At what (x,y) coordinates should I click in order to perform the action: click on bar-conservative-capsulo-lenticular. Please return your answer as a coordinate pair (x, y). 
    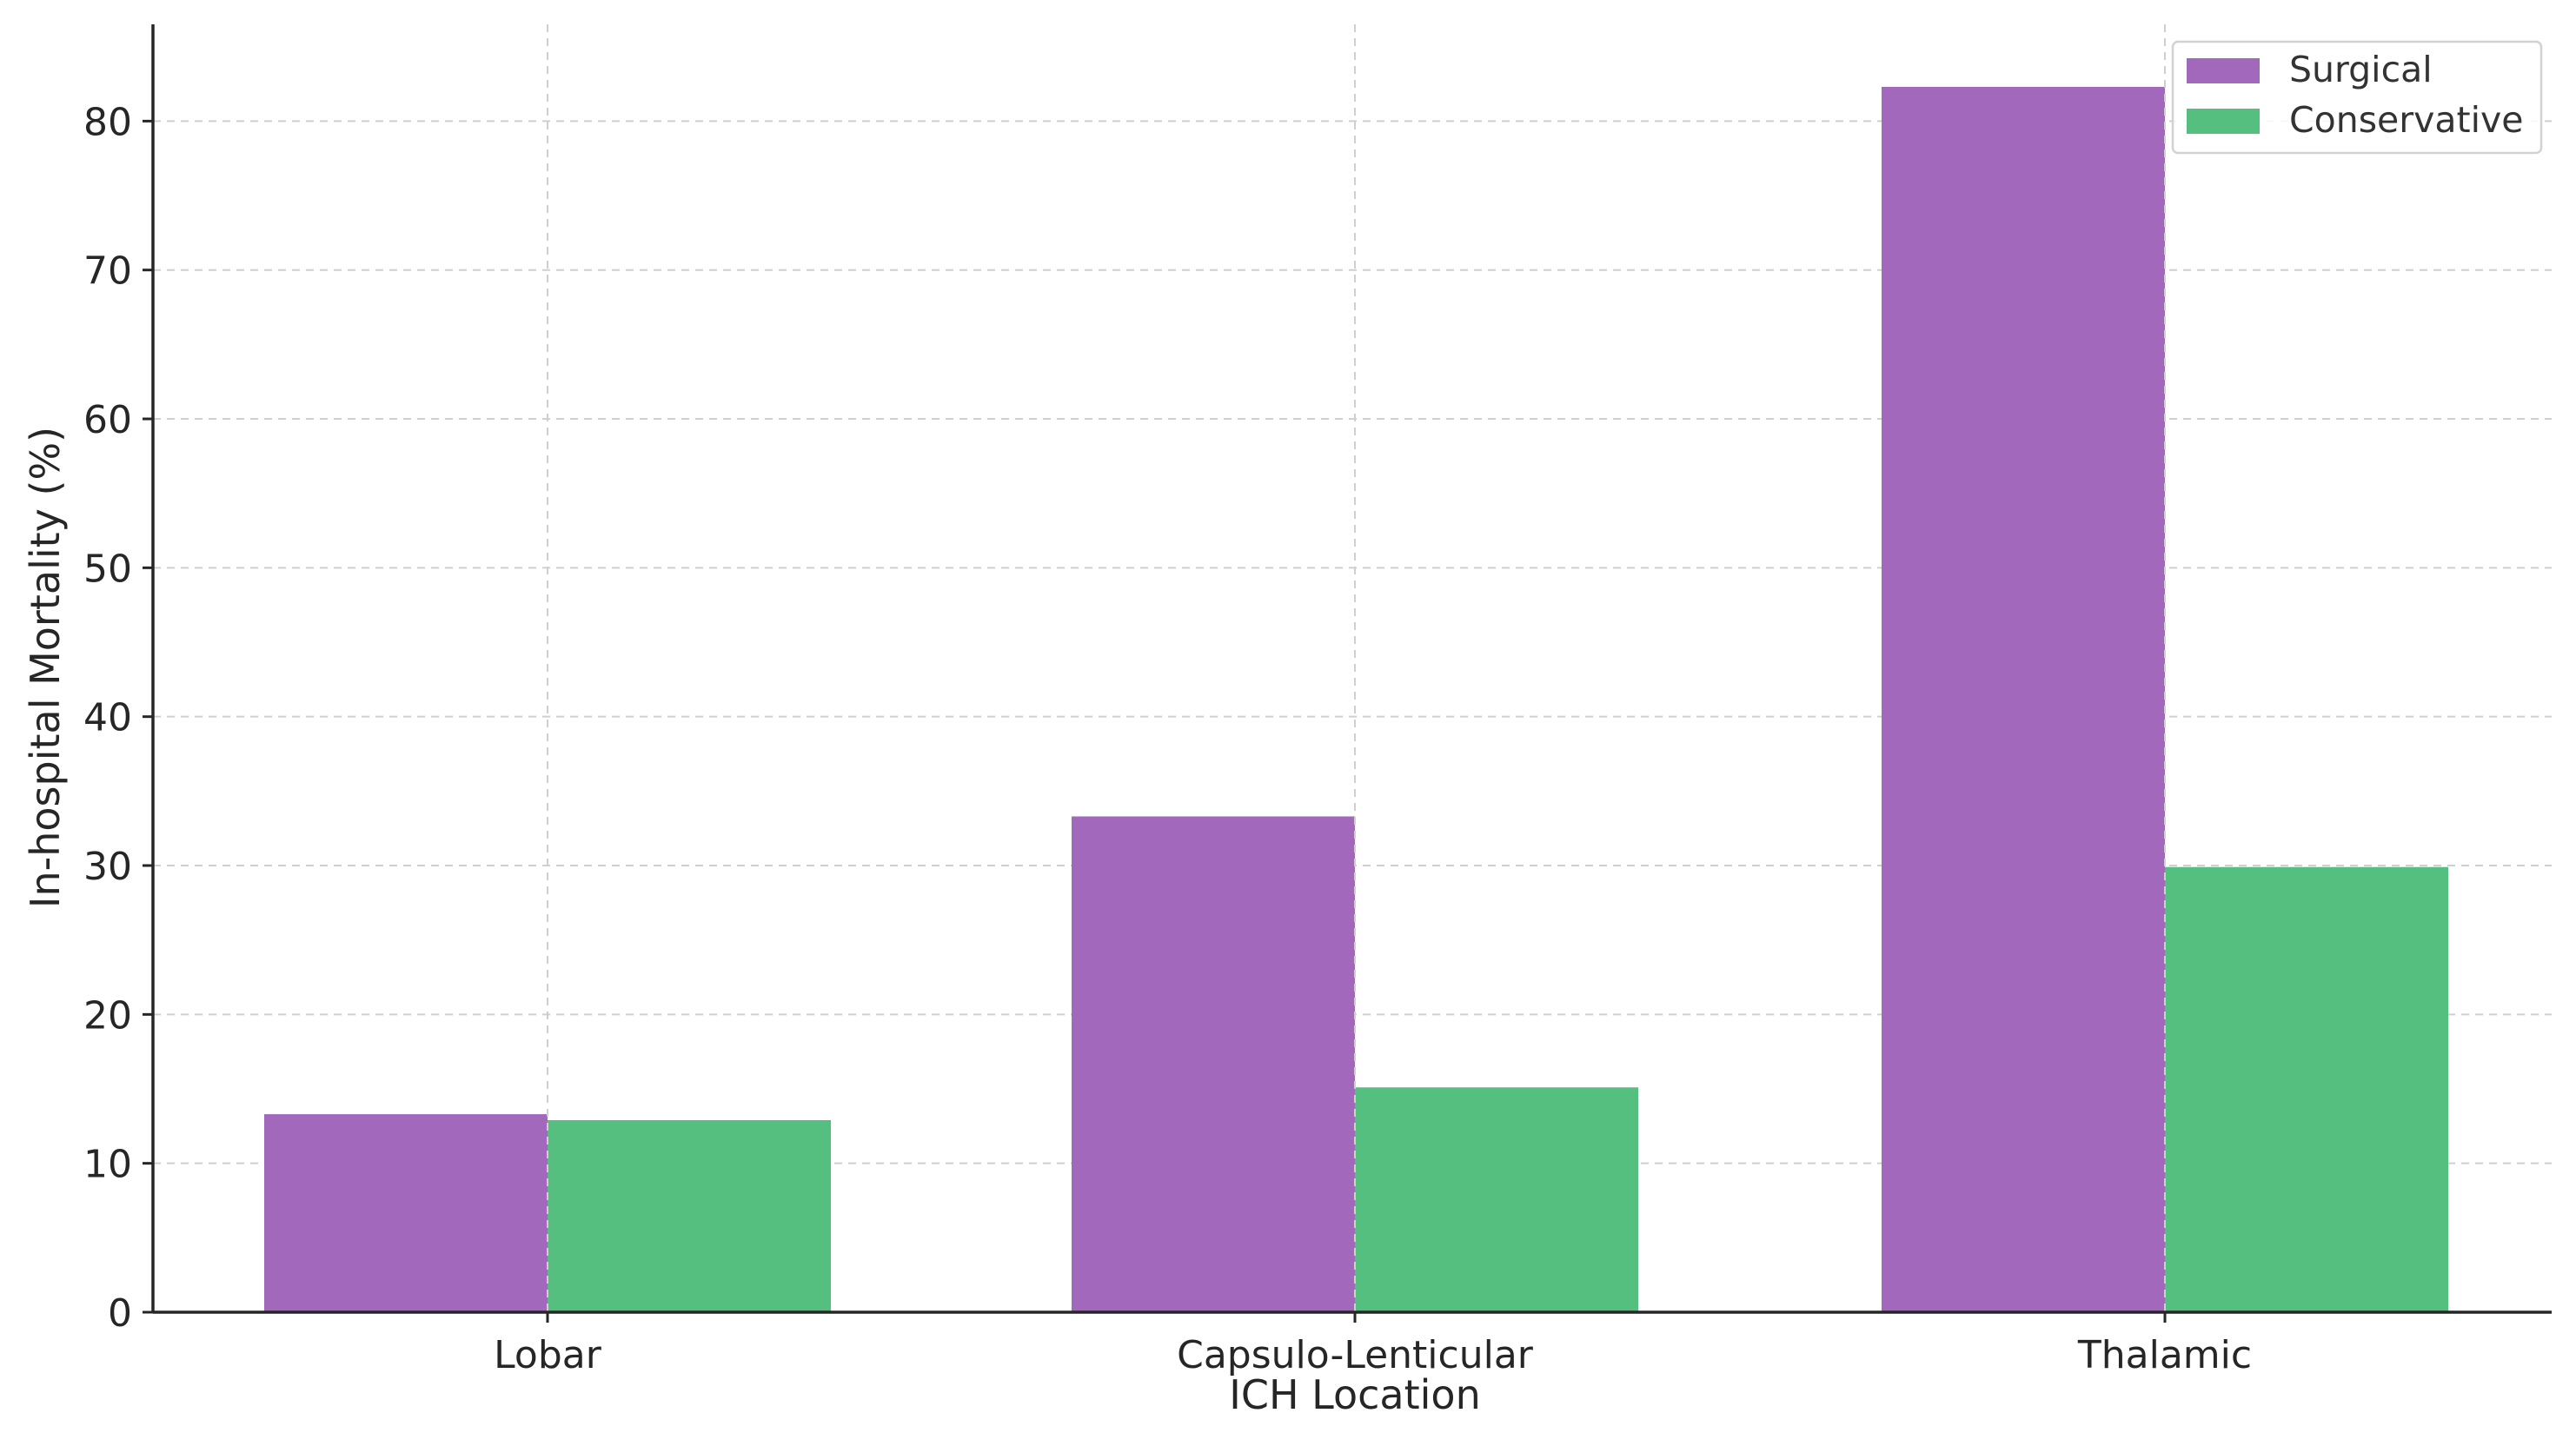
    Looking at the image, I should click on (1496, 1199).